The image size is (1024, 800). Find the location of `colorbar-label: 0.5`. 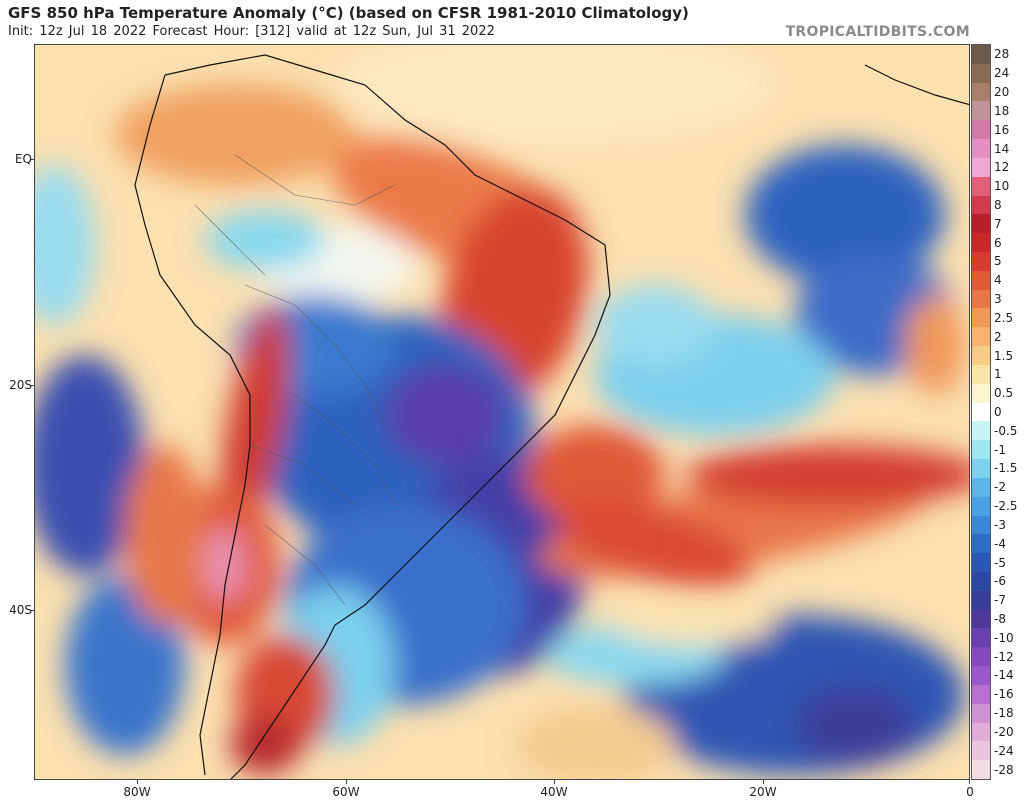

colorbar-label: 0.5 is located at coordinates (1004, 393).